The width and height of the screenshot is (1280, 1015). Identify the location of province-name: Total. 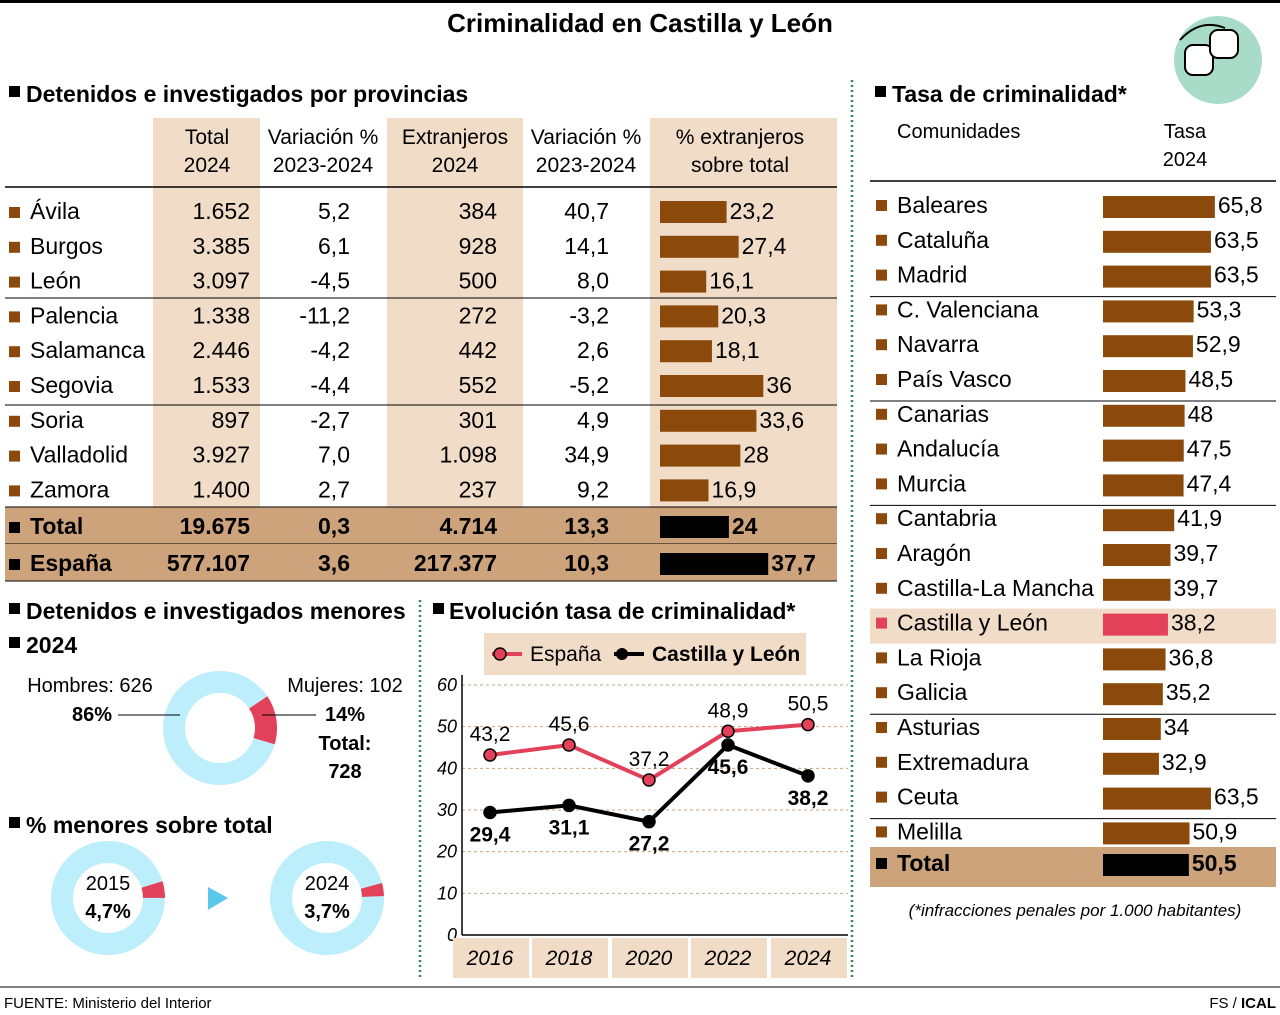
(56, 526).